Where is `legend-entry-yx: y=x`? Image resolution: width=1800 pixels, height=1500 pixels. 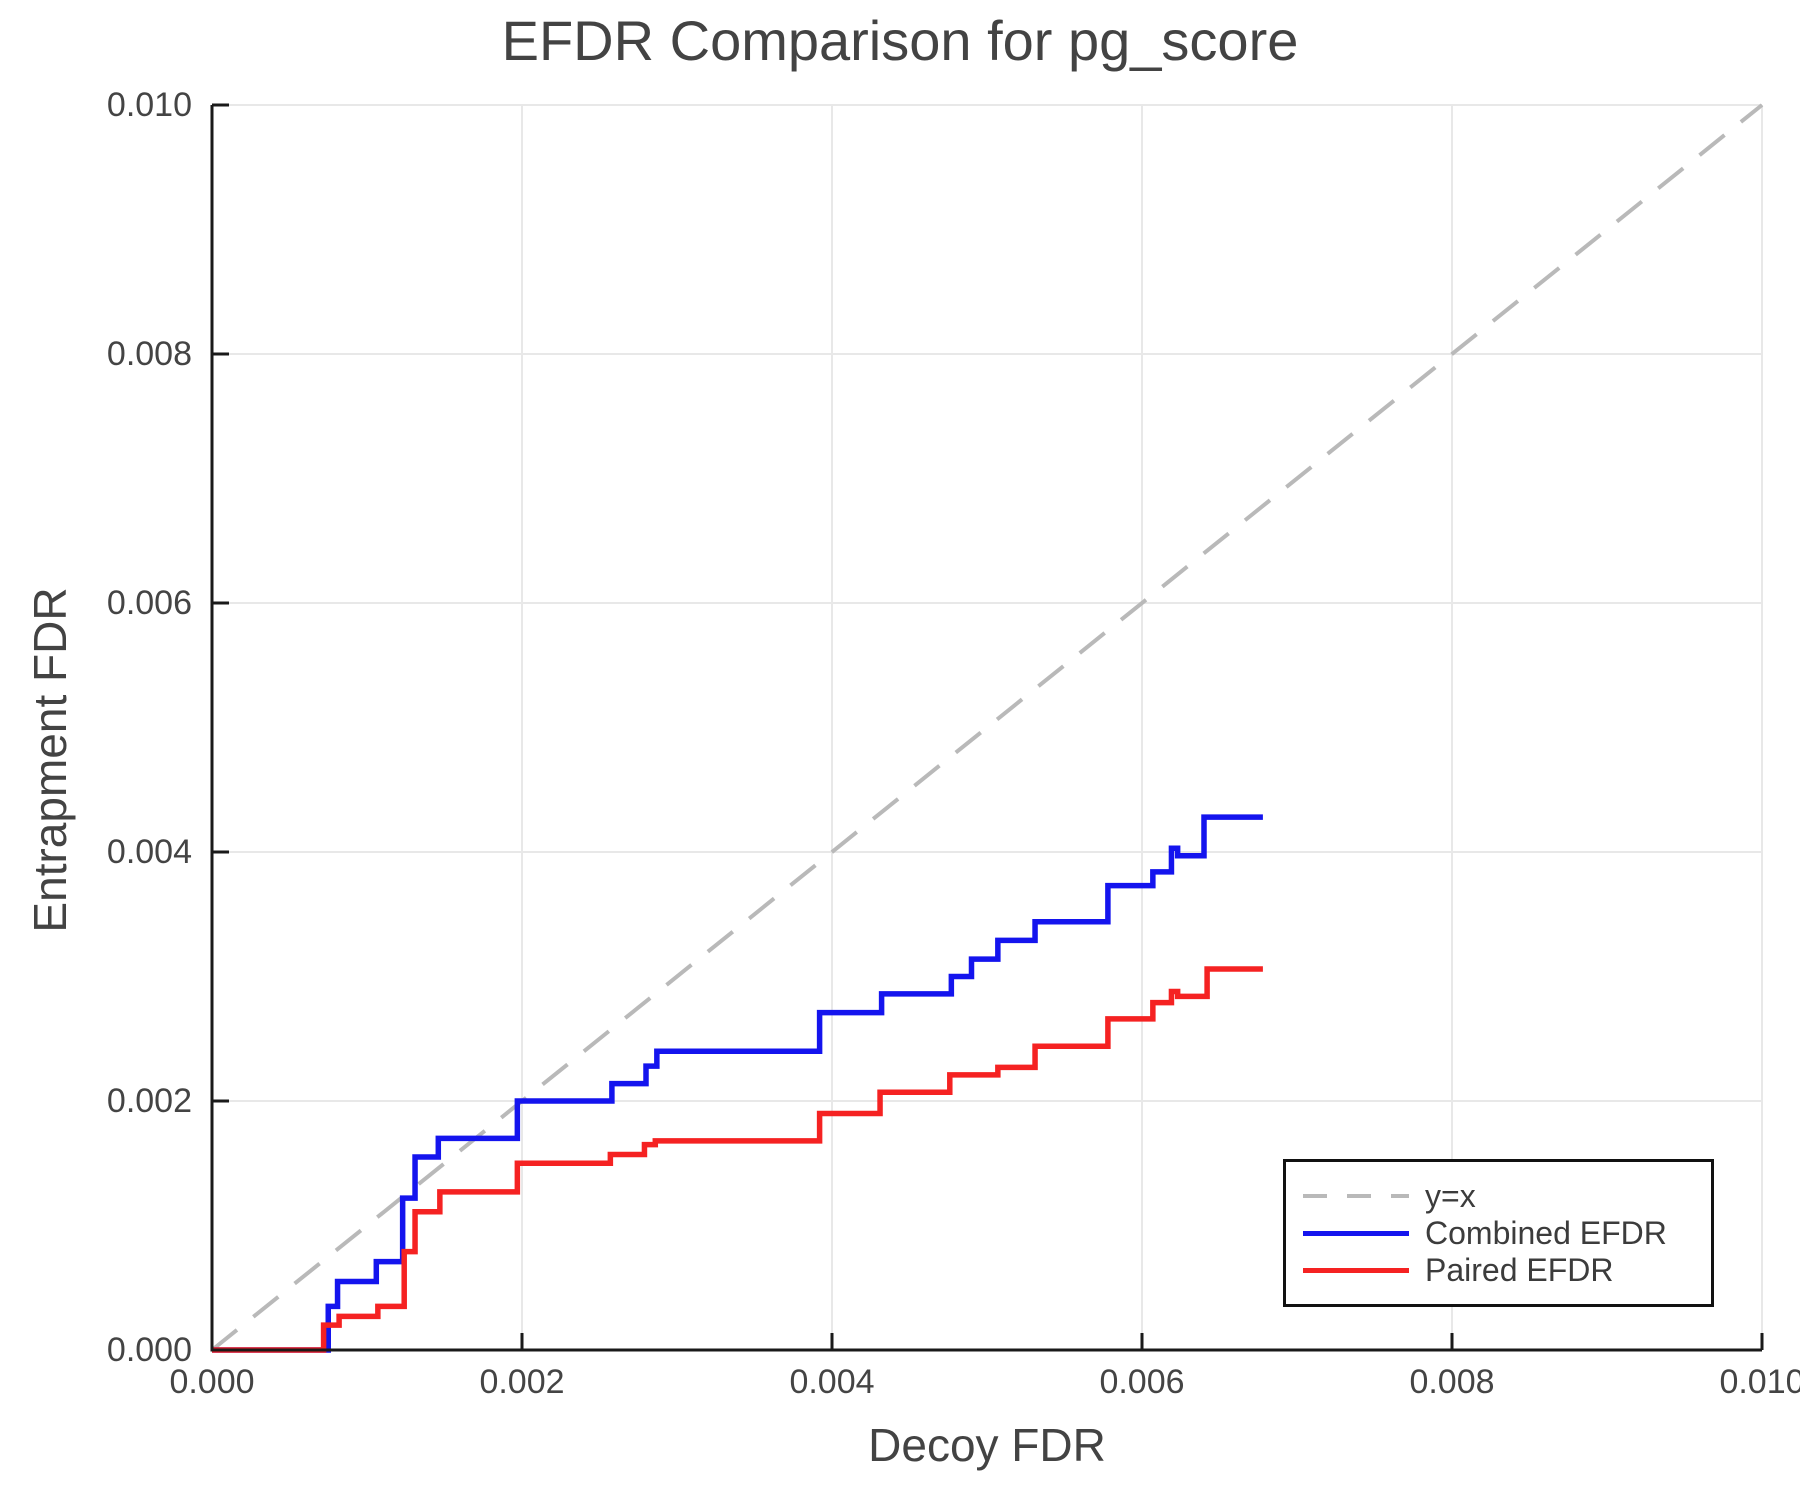
legend-entry-yx: y=x is located at coordinates (1507, 1196).